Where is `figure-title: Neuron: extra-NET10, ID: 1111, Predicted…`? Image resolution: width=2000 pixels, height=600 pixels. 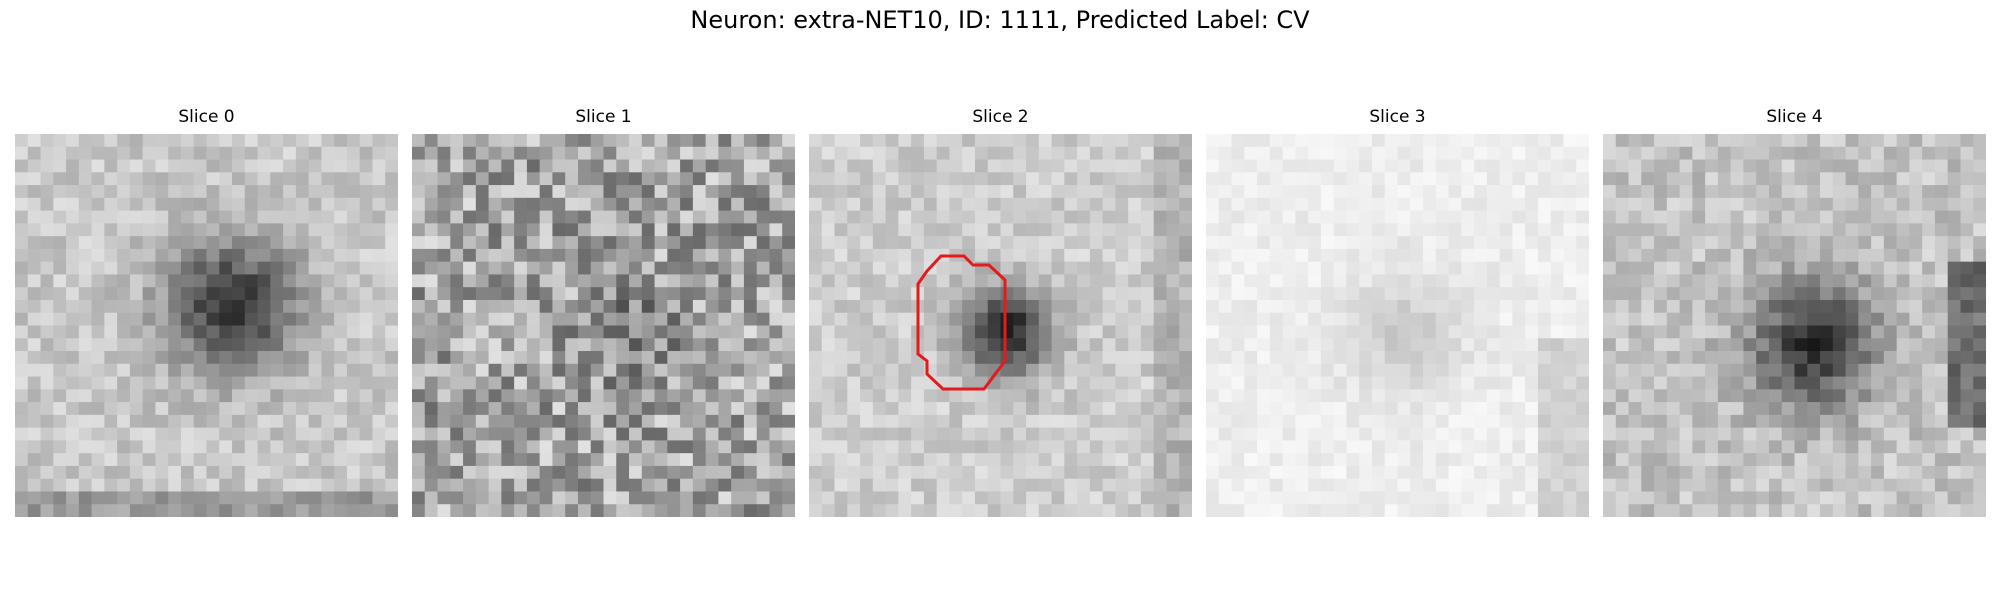
figure-title: Neuron: extra-NET10, ID: 1111, Predicted… is located at coordinates (1000, 20).